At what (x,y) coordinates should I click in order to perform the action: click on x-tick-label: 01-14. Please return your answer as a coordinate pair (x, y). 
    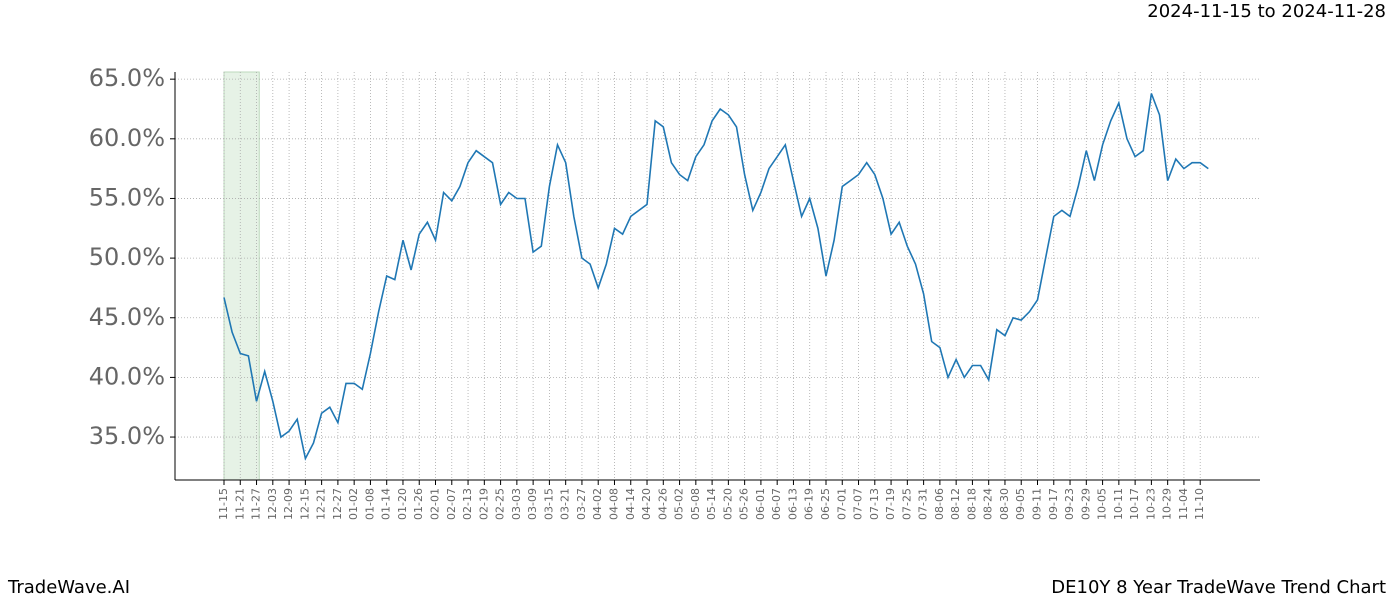
    Looking at the image, I should click on (386, 504).